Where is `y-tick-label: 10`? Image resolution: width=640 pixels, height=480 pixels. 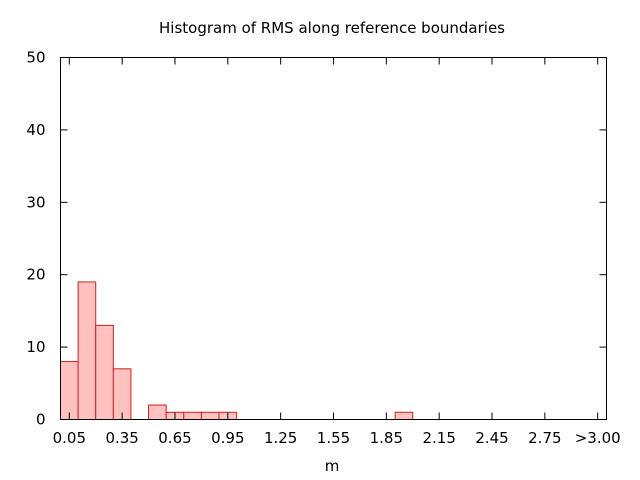
y-tick-label: 10 is located at coordinates (35, 347).